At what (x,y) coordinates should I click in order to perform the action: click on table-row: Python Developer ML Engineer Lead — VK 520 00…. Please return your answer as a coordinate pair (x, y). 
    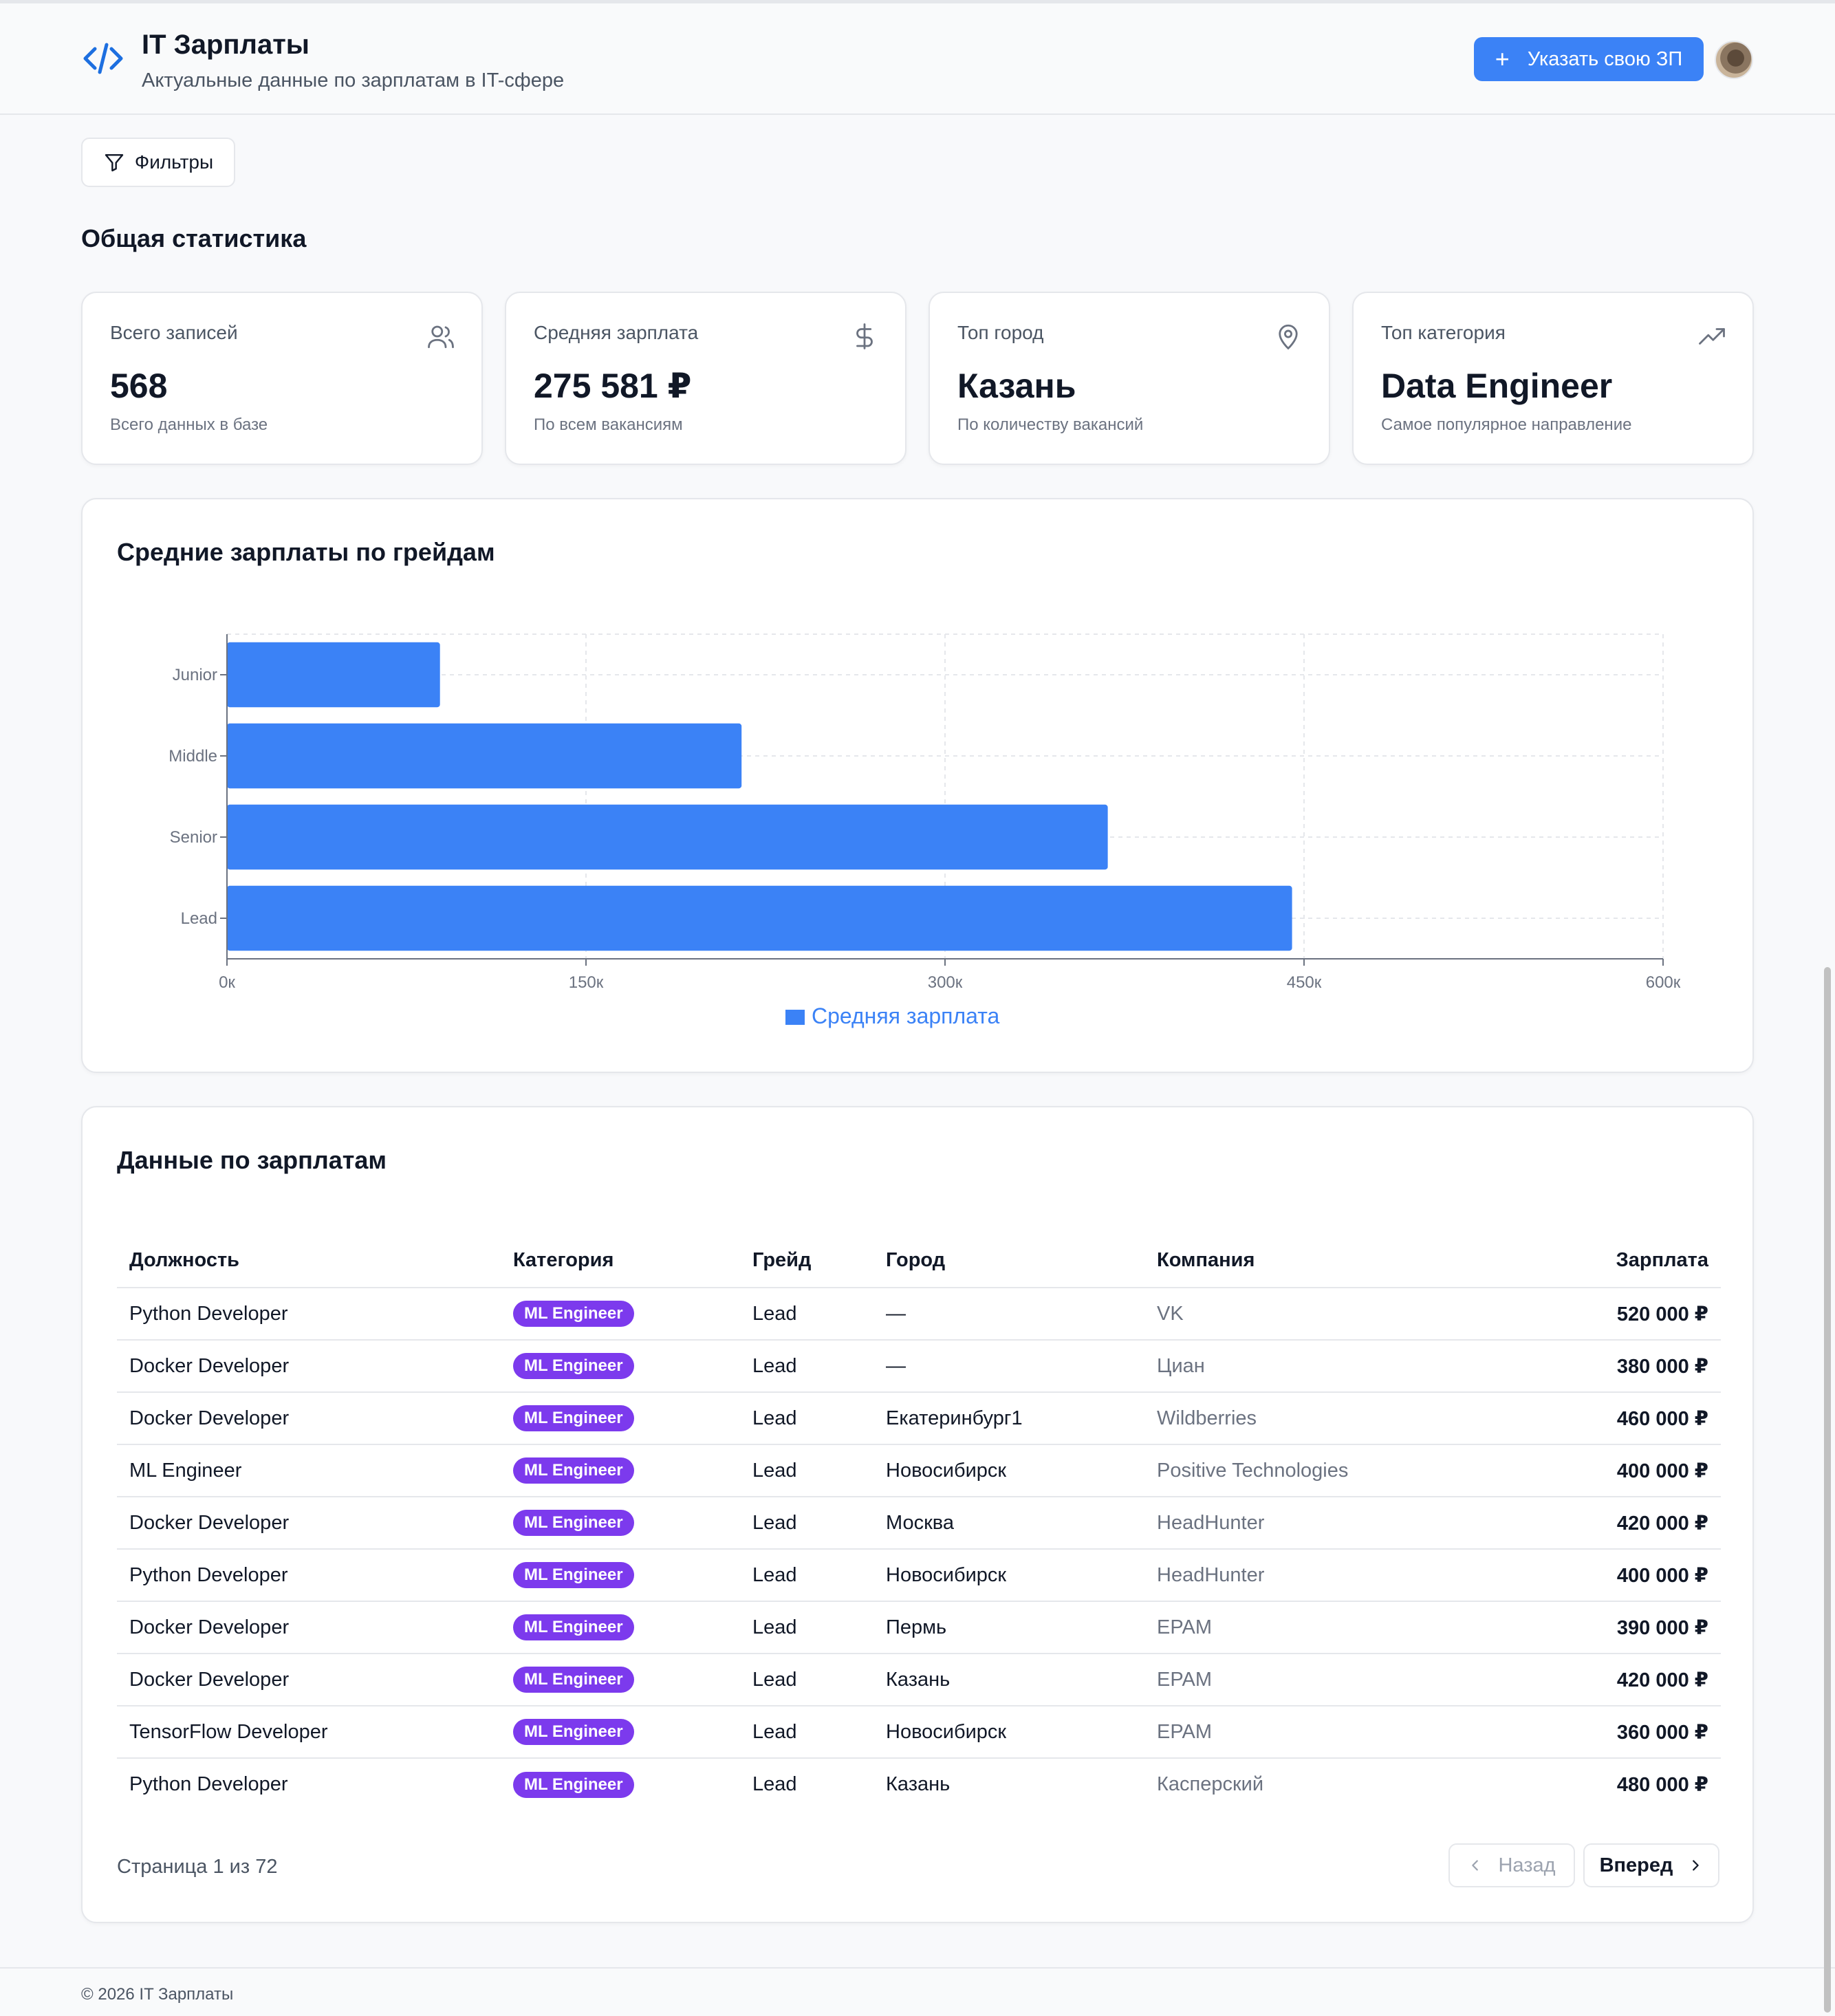
    Looking at the image, I should click on (919, 1313).